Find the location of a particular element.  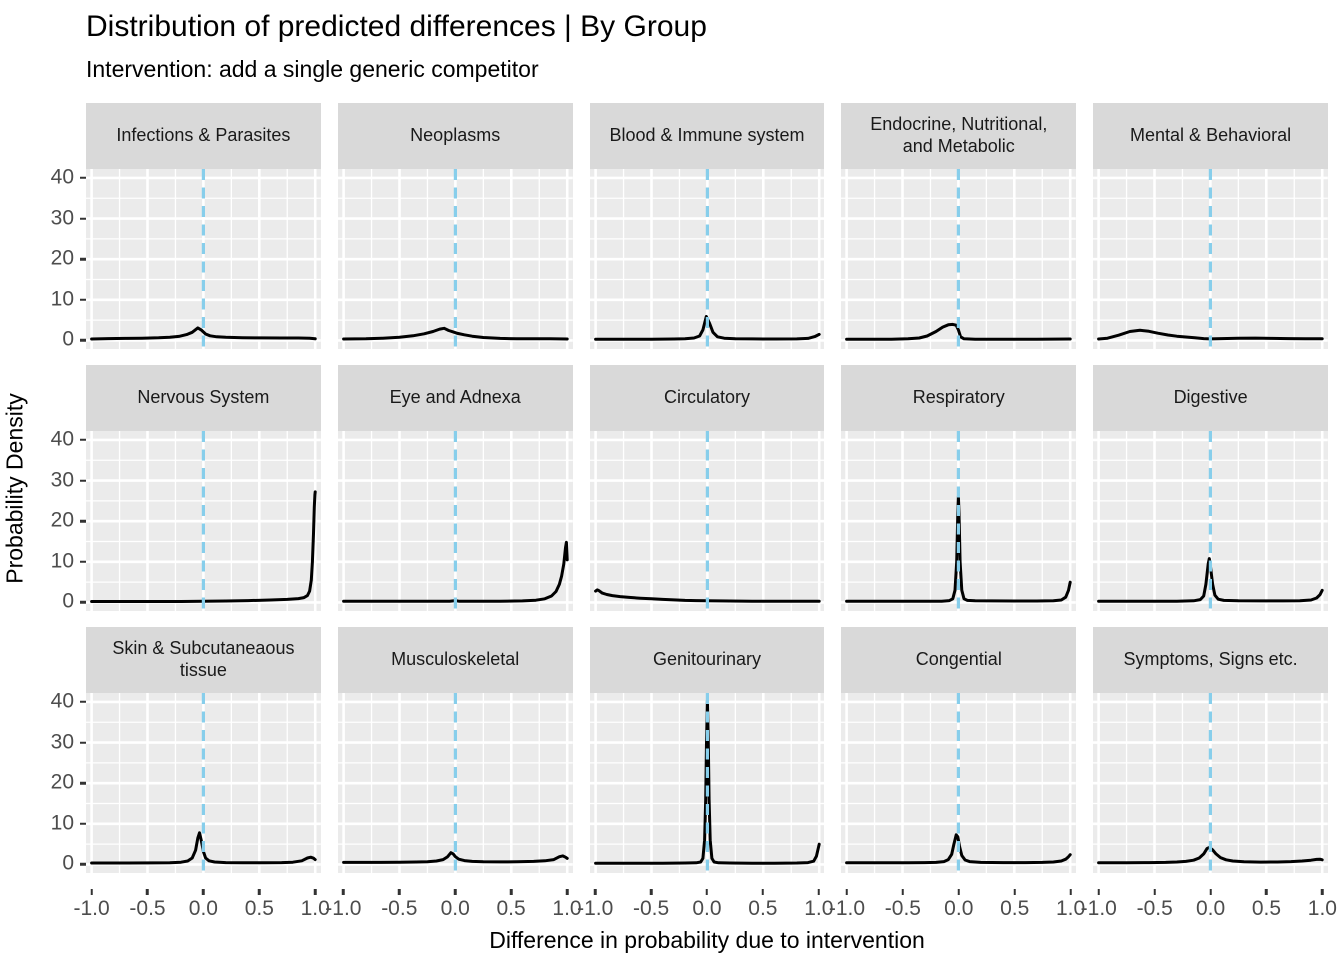

facet-label: Congential is located at coordinates (958, 659).